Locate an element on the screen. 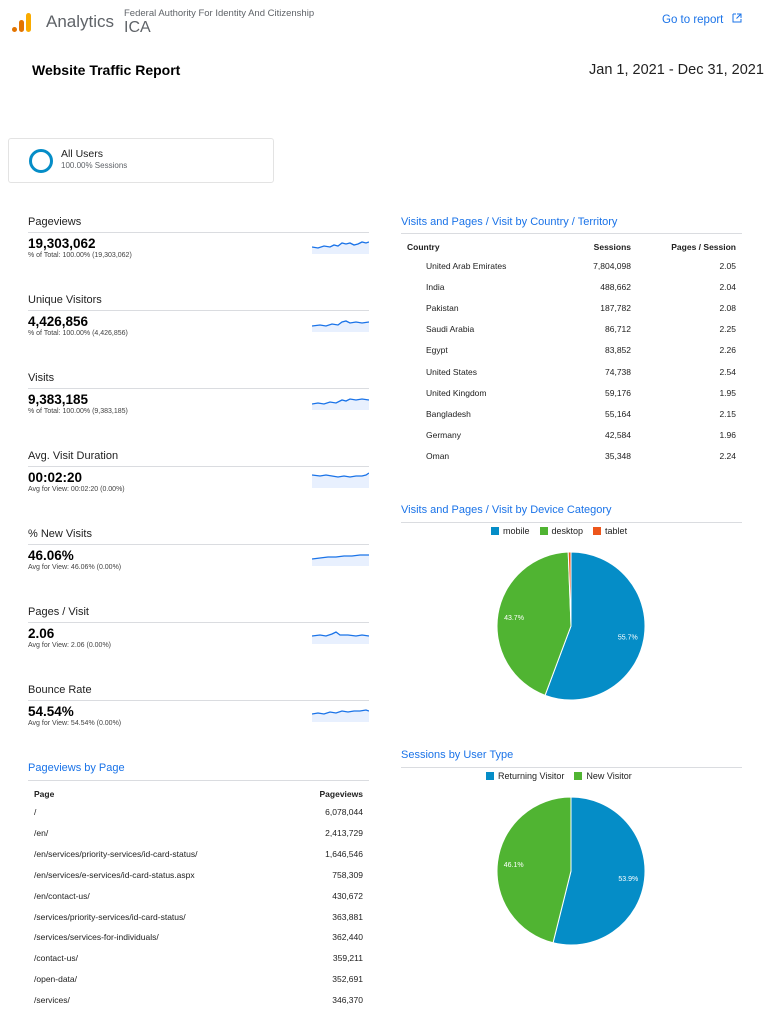 This screenshot has width=768, height=1024. legend-item-new-visitor: New Visitor is located at coordinates (603, 776).